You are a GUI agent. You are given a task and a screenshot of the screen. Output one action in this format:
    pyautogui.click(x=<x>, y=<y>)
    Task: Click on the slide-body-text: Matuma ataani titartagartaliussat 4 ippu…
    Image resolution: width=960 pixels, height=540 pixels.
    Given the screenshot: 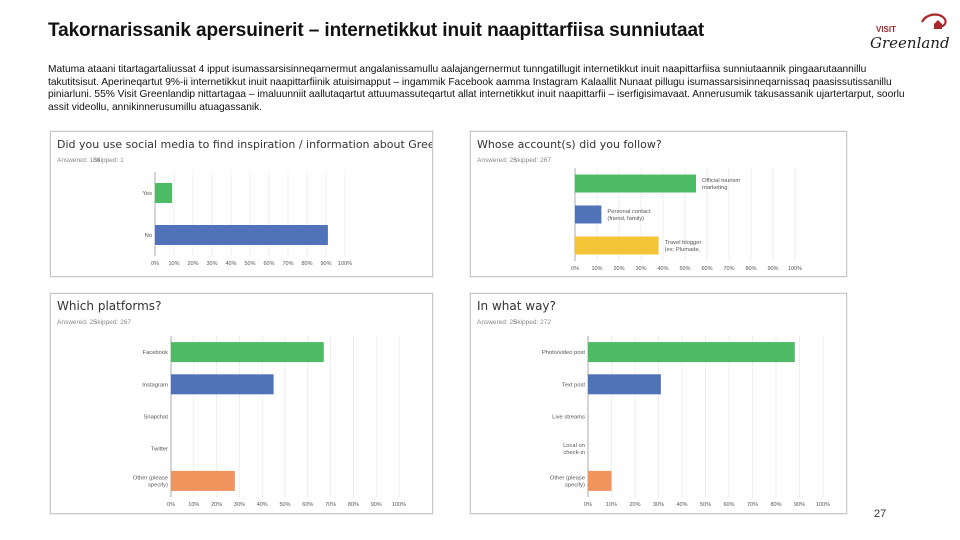 What is the action you would take?
    pyautogui.click(x=476, y=88)
    